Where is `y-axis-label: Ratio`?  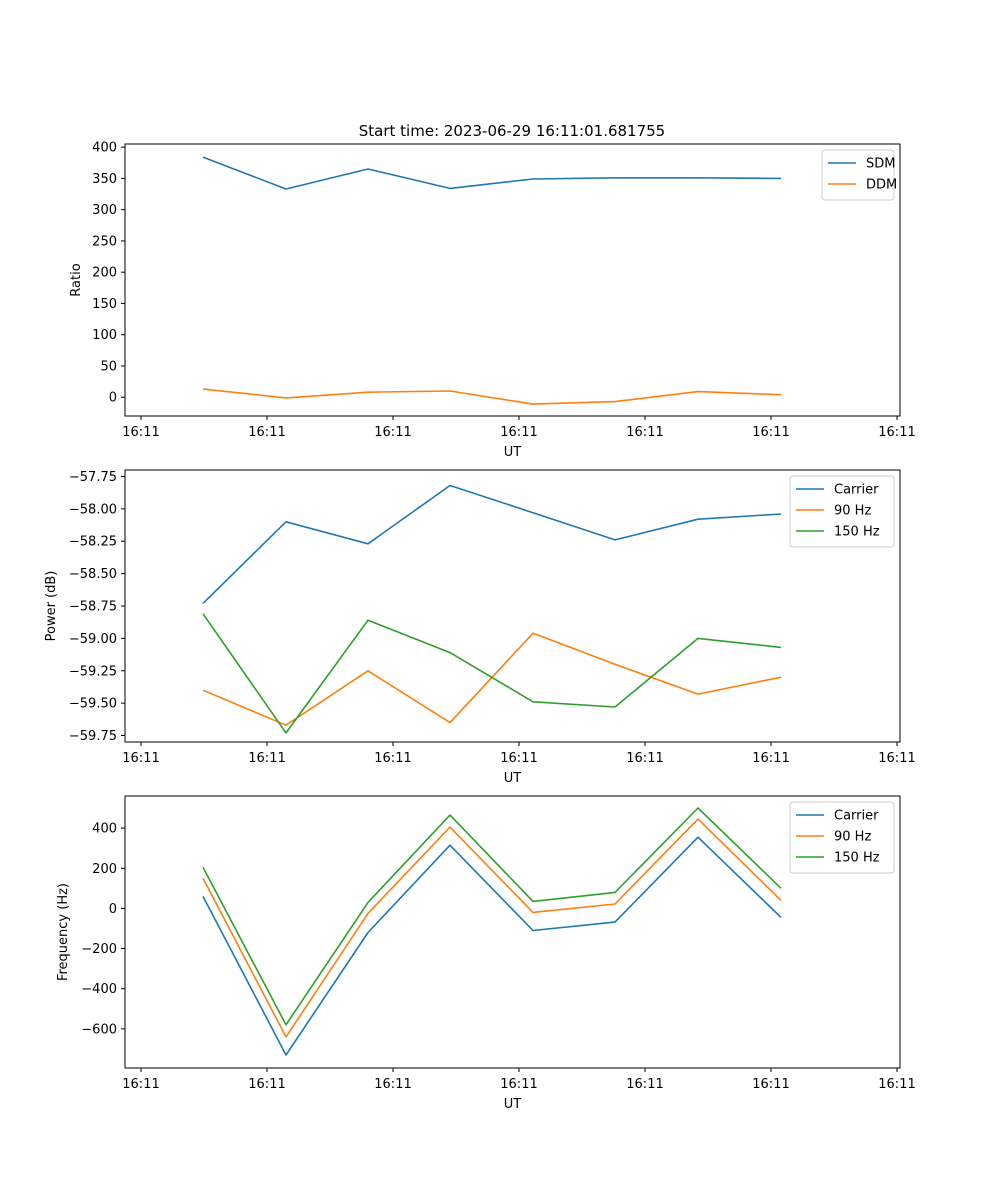 y-axis-label: Ratio is located at coordinates (76, 279).